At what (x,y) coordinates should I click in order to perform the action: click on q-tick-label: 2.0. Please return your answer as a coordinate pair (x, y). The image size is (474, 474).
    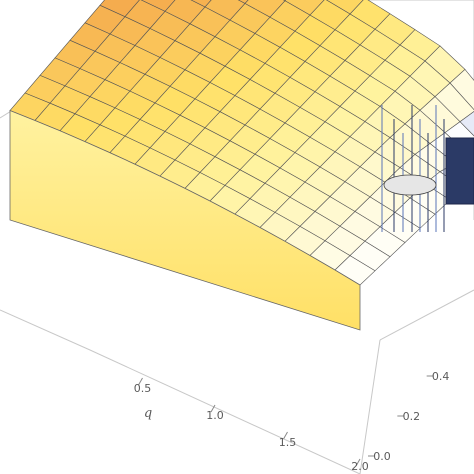
    Looking at the image, I should click on (360, 466).